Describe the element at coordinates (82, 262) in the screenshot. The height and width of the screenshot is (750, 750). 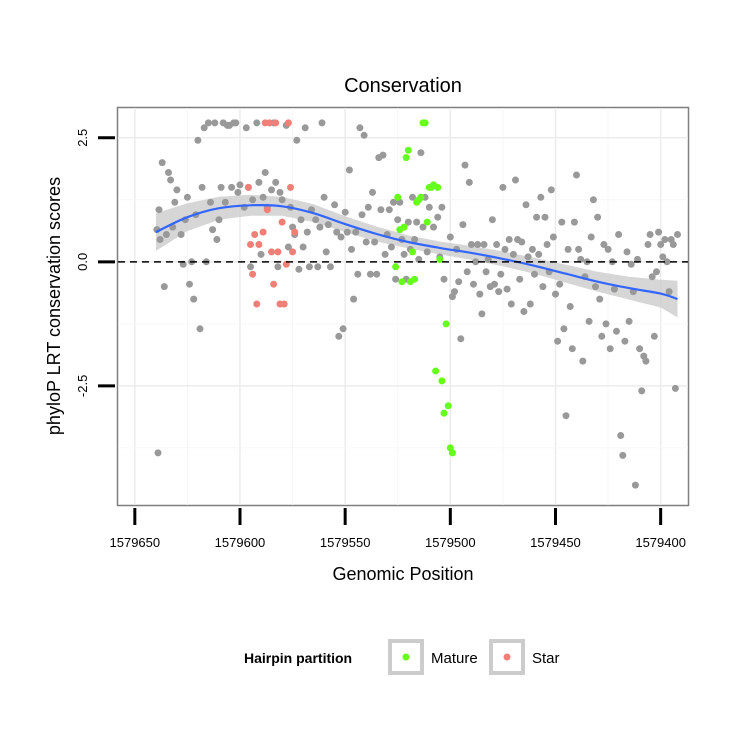
I see `y-tick-label: 0.0` at that location.